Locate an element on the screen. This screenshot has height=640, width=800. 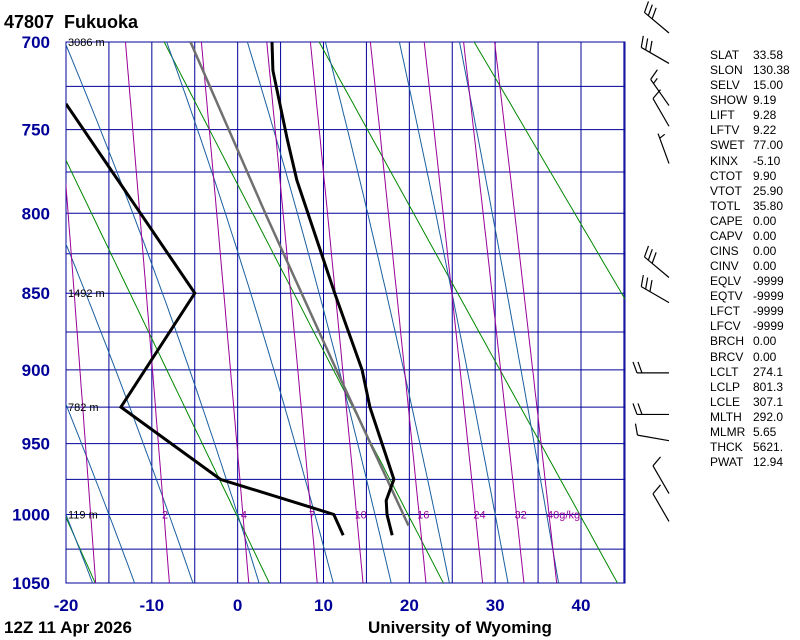
stat-value: 33.58 is located at coordinates (768, 55).